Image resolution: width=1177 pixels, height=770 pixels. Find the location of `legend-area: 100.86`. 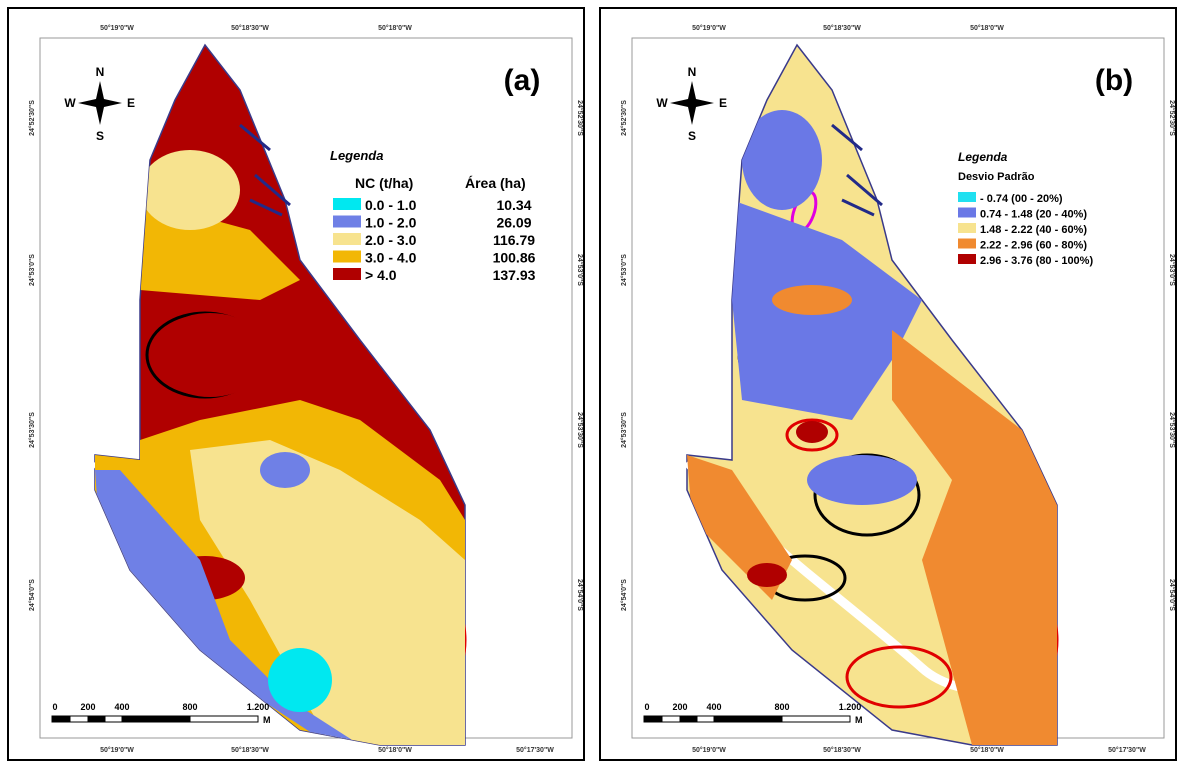

legend-area: 100.86 is located at coordinates (514, 258).